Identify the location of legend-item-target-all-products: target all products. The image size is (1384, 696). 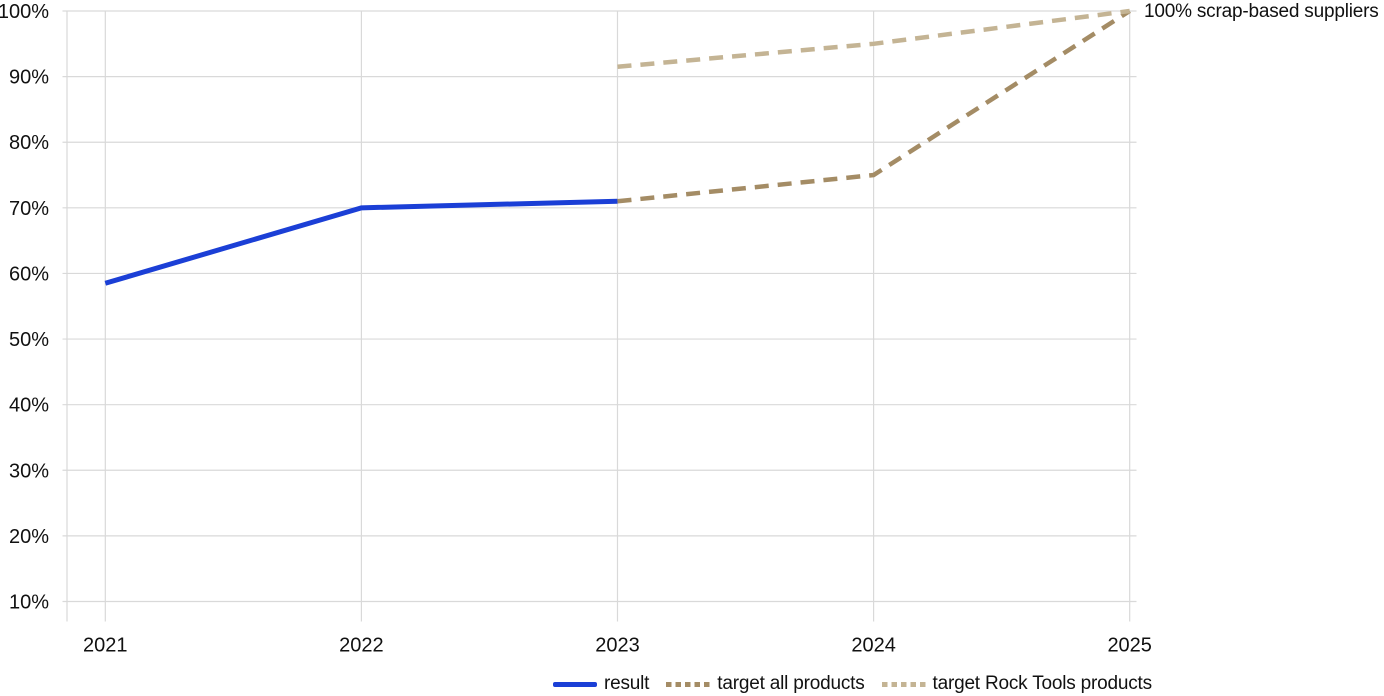
(765, 684).